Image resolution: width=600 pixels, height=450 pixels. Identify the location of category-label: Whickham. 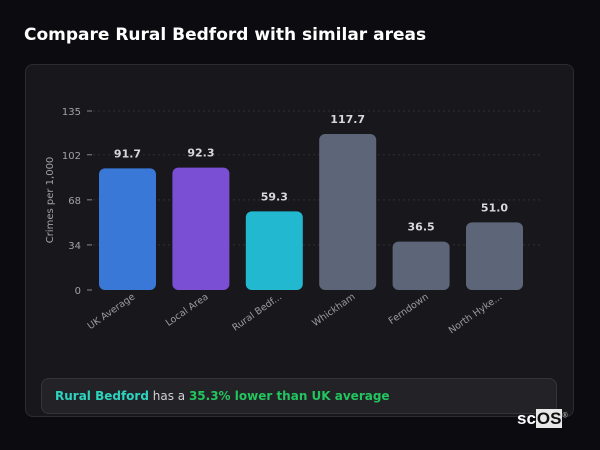
(333, 310).